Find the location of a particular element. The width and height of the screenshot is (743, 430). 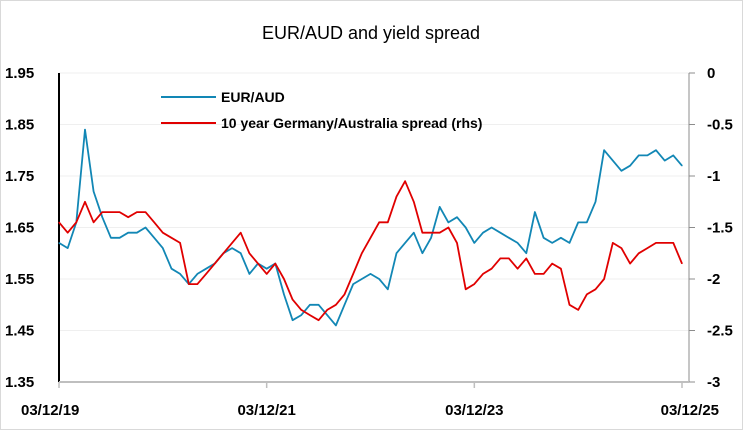

y-left-tick-label: 1.55 is located at coordinates (19, 279).